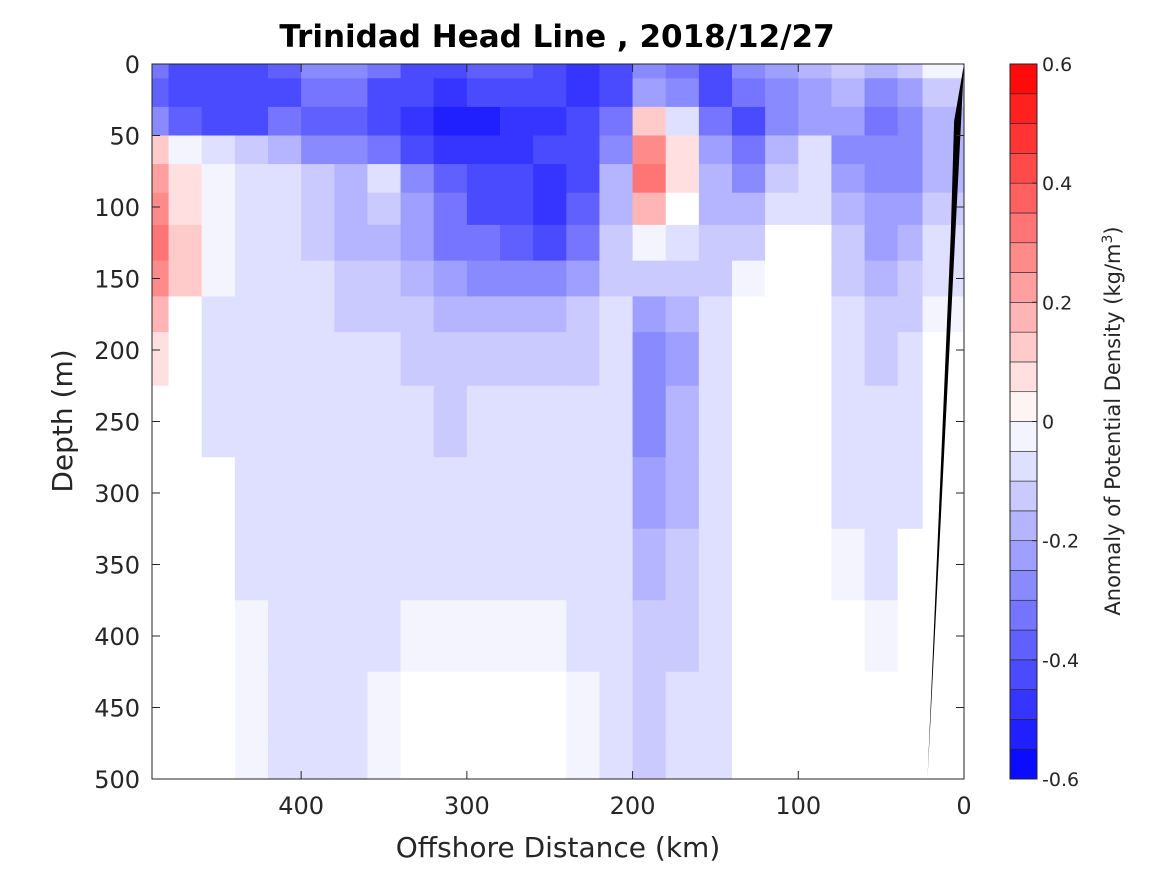  I want to click on y-tick-label: 0, so click(132, 65).